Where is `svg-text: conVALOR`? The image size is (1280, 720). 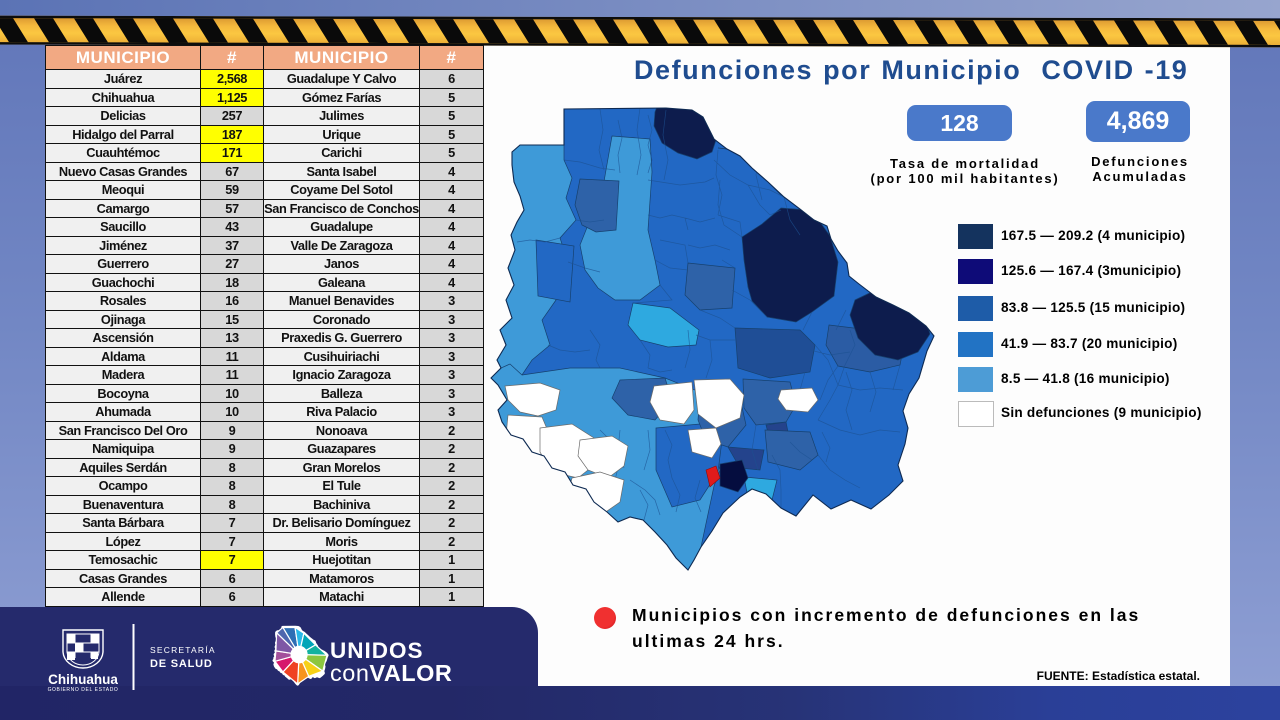
svg-text: conVALOR is located at coordinates (391, 673).